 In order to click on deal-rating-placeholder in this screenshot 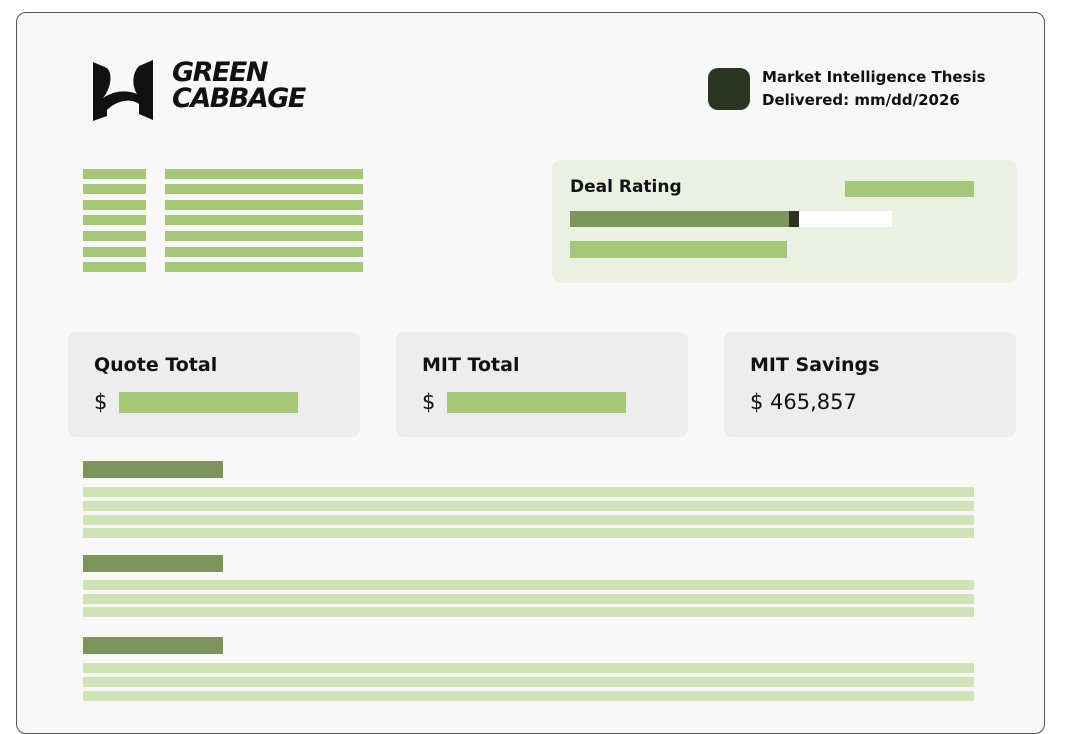, I will do `click(909, 189)`.